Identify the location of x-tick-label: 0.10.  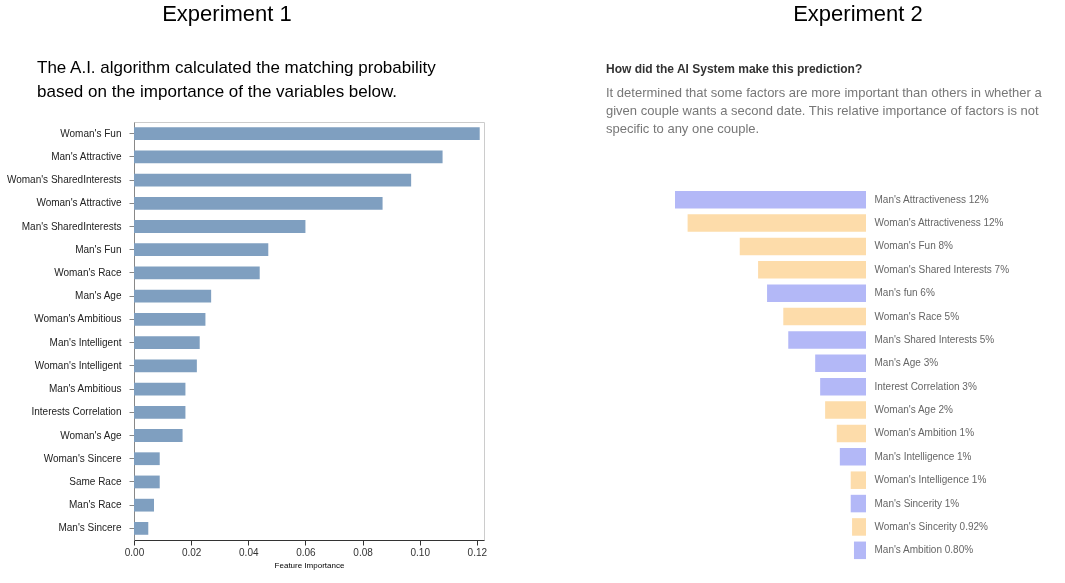
(420, 552).